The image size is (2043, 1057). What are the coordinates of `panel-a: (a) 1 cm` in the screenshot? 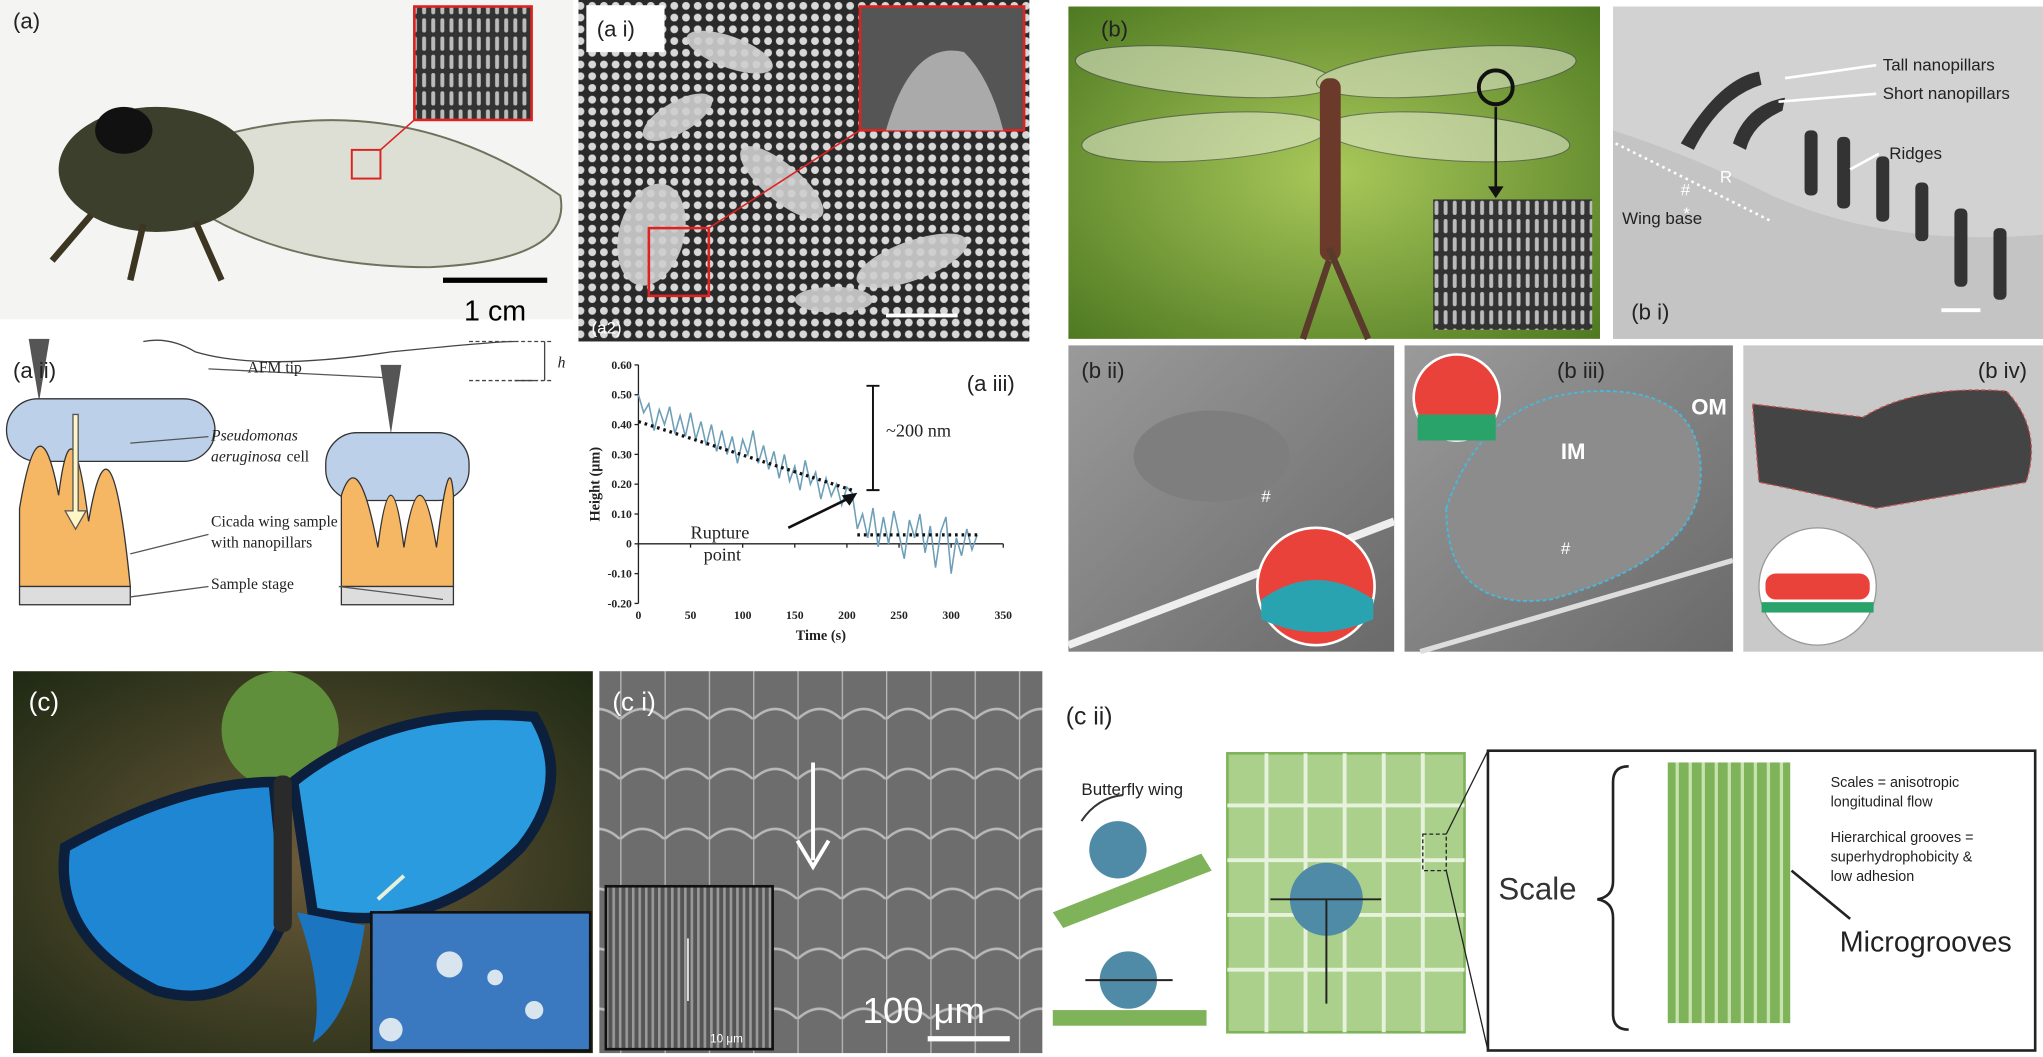 It's located at (287, 164).